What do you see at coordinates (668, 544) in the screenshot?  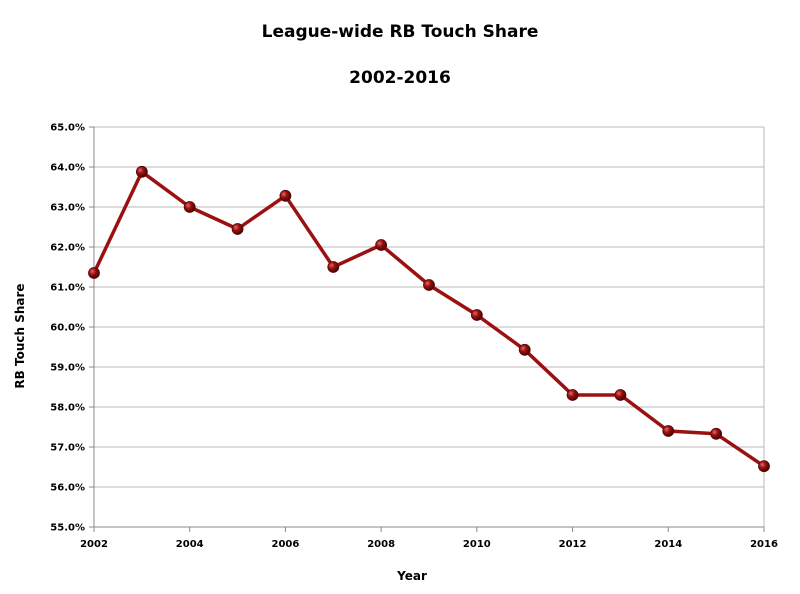 I see `x-tick-label: 2014` at bounding box center [668, 544].